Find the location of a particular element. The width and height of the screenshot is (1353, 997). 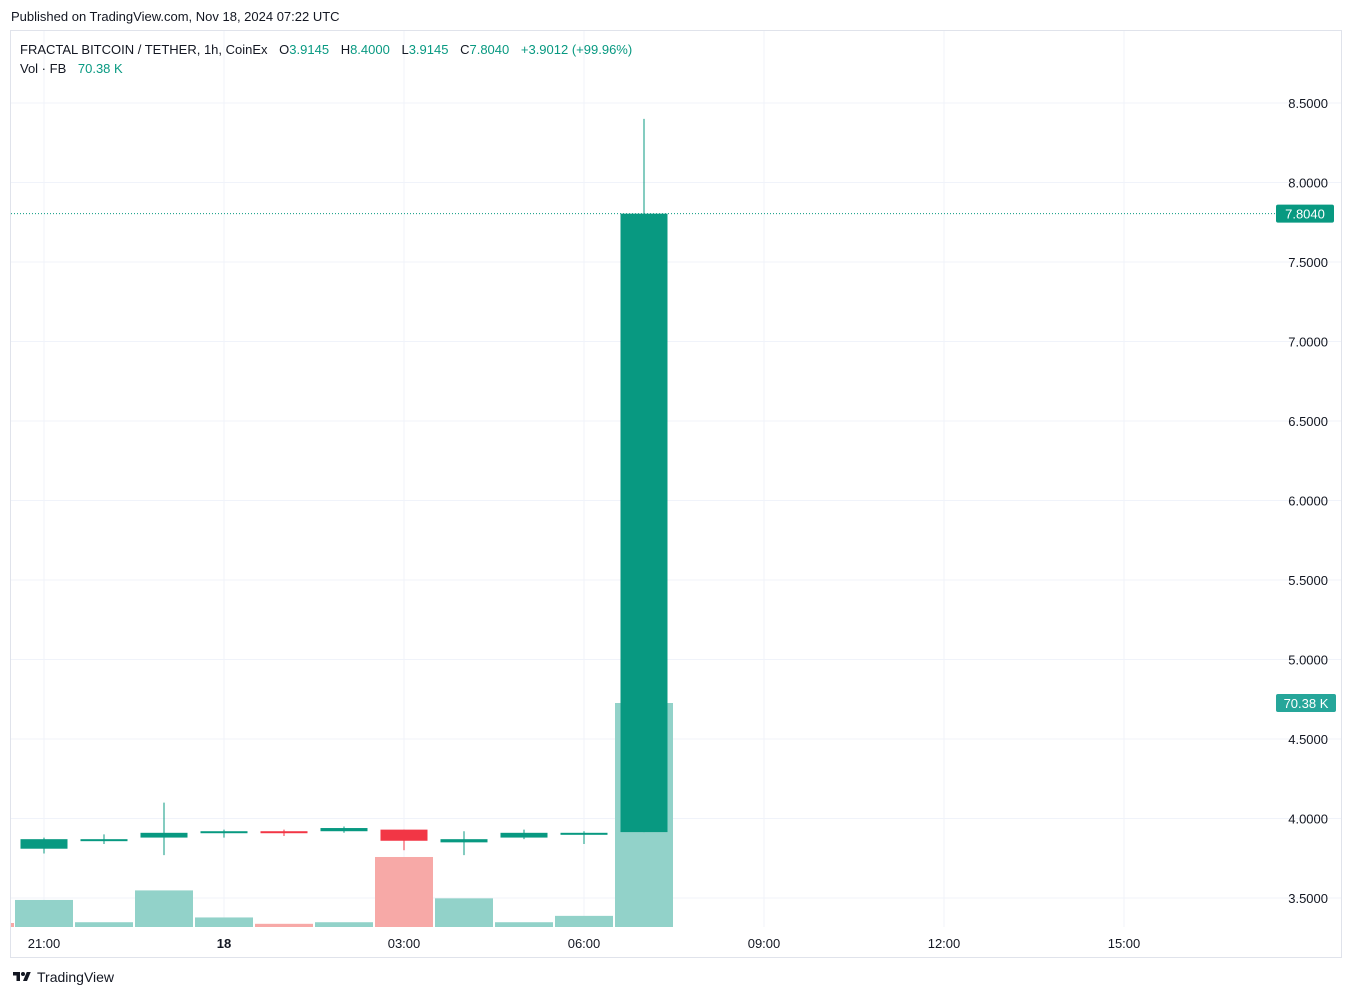

y-tick-label: 6.5000 is located at coordinates (1308, 421).